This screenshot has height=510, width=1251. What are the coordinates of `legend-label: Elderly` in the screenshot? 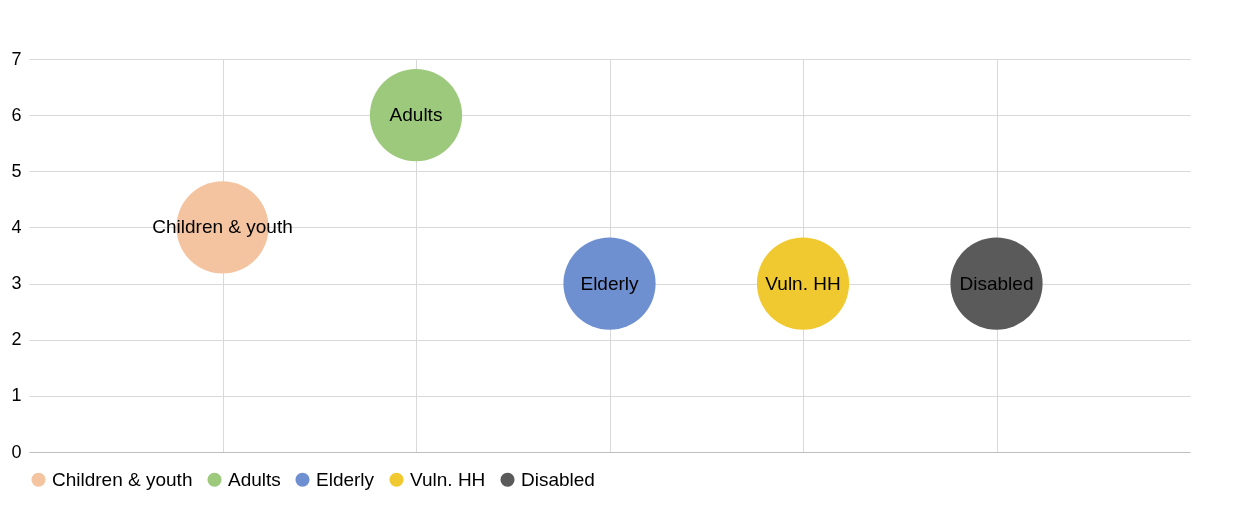 It's located at (345, 479).